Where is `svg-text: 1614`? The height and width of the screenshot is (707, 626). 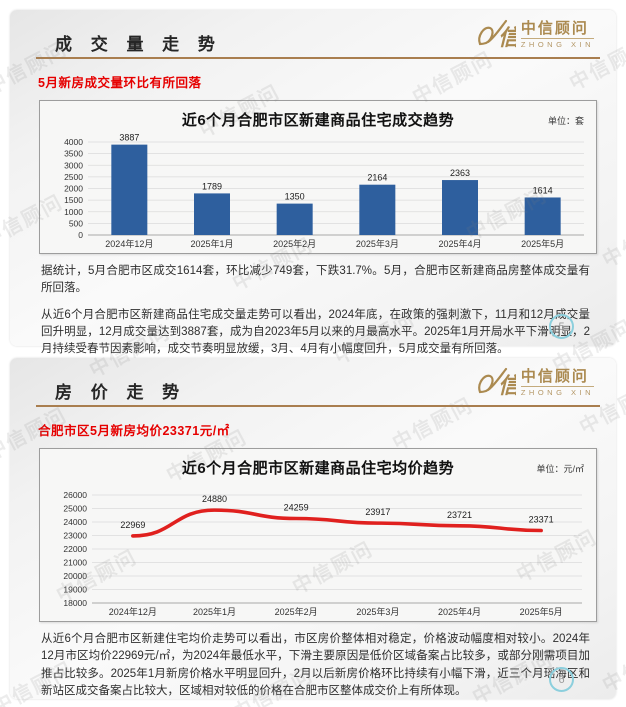
svg-text: 1614 is located at coordinates (543, 190).